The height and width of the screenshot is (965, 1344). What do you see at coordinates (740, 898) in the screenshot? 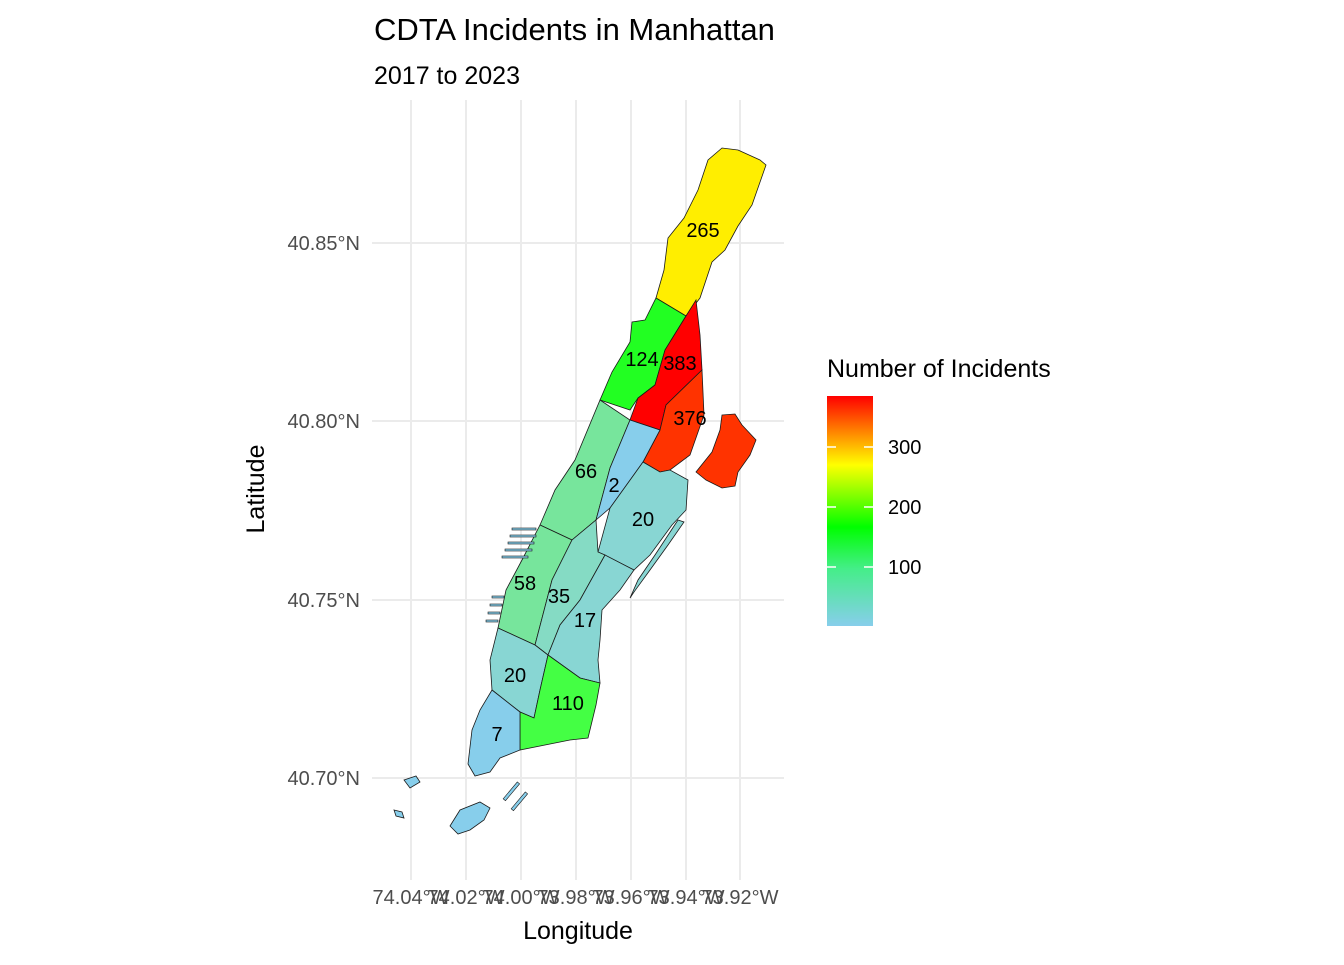
I see `x-tick-label: 73.92°W` at bounding box center [740, 898].